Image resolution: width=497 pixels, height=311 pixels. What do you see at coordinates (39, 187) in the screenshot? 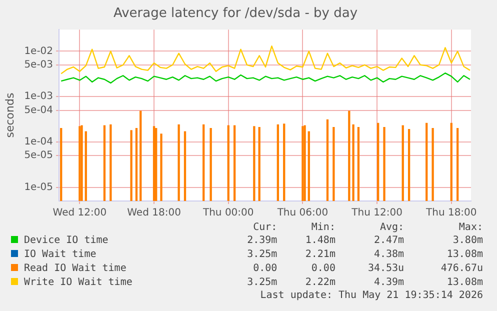
I see `y-tick-label: 1e-05` at bounding box center [39, 187].